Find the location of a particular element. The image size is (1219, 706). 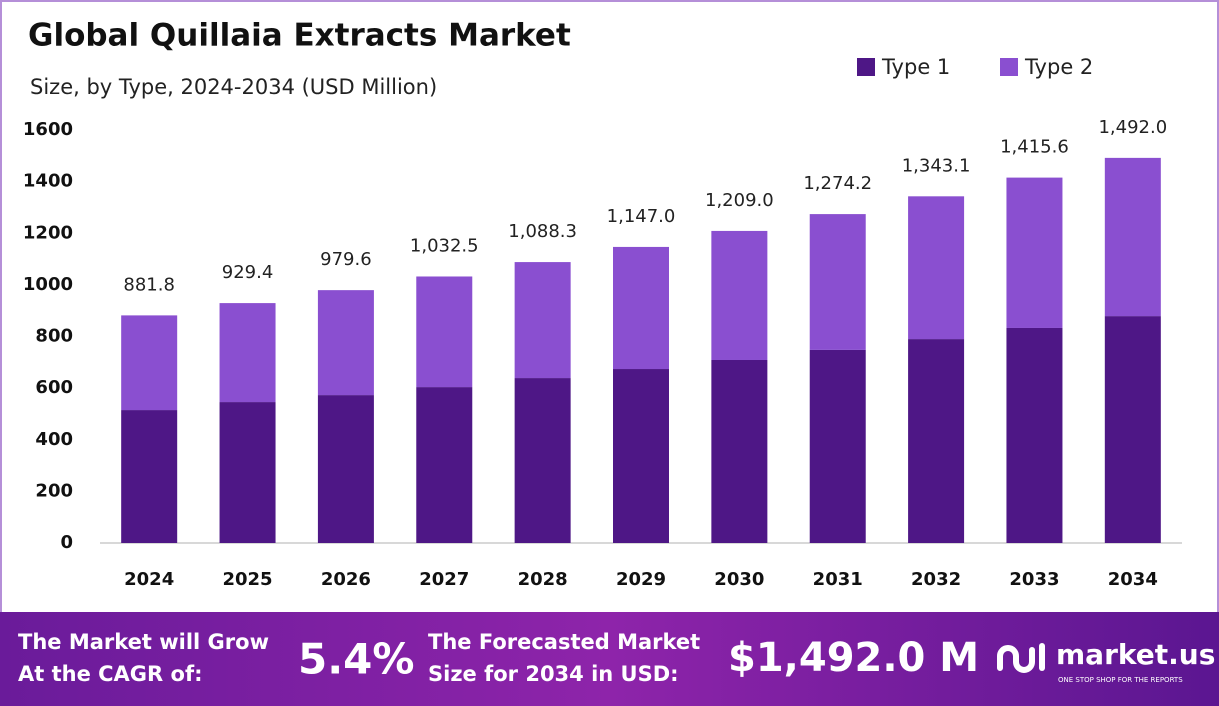

total-label: 1,492.0 is located at coordinates (1132, 127).